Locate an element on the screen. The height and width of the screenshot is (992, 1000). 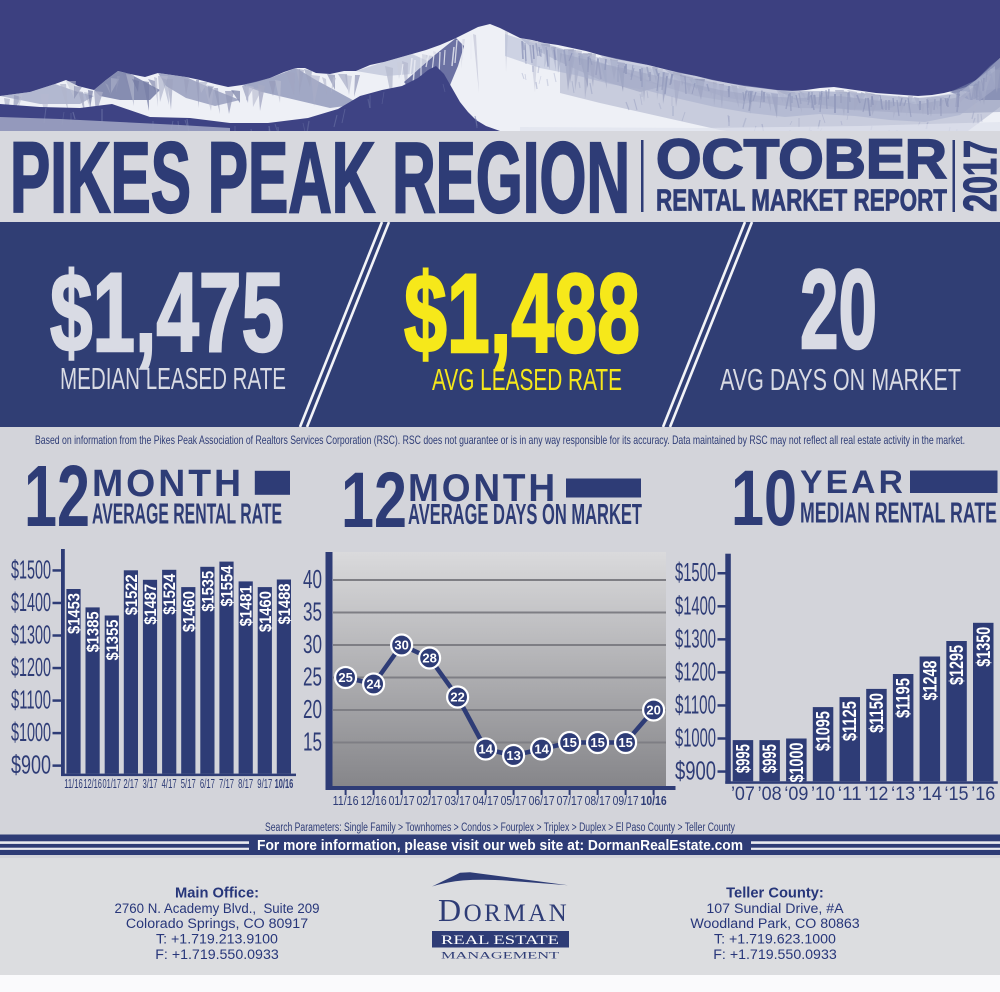
svg-text: $1524 is located at coordinates (170, 594).